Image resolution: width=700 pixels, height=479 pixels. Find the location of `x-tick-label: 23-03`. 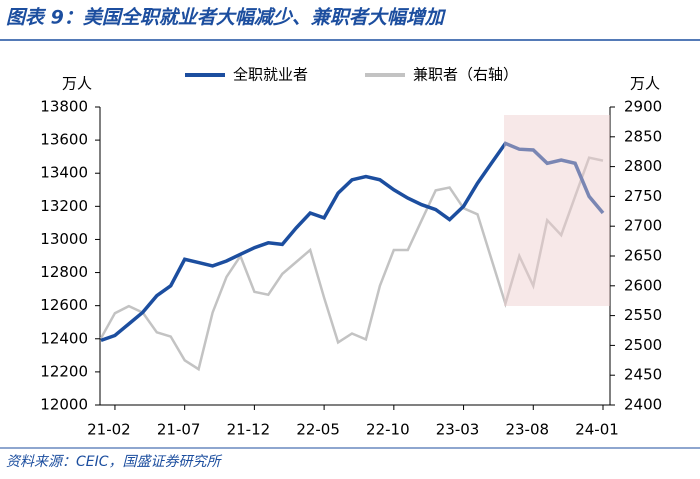

x-tick-label: 23-03 is located at coordinates (458, 430).